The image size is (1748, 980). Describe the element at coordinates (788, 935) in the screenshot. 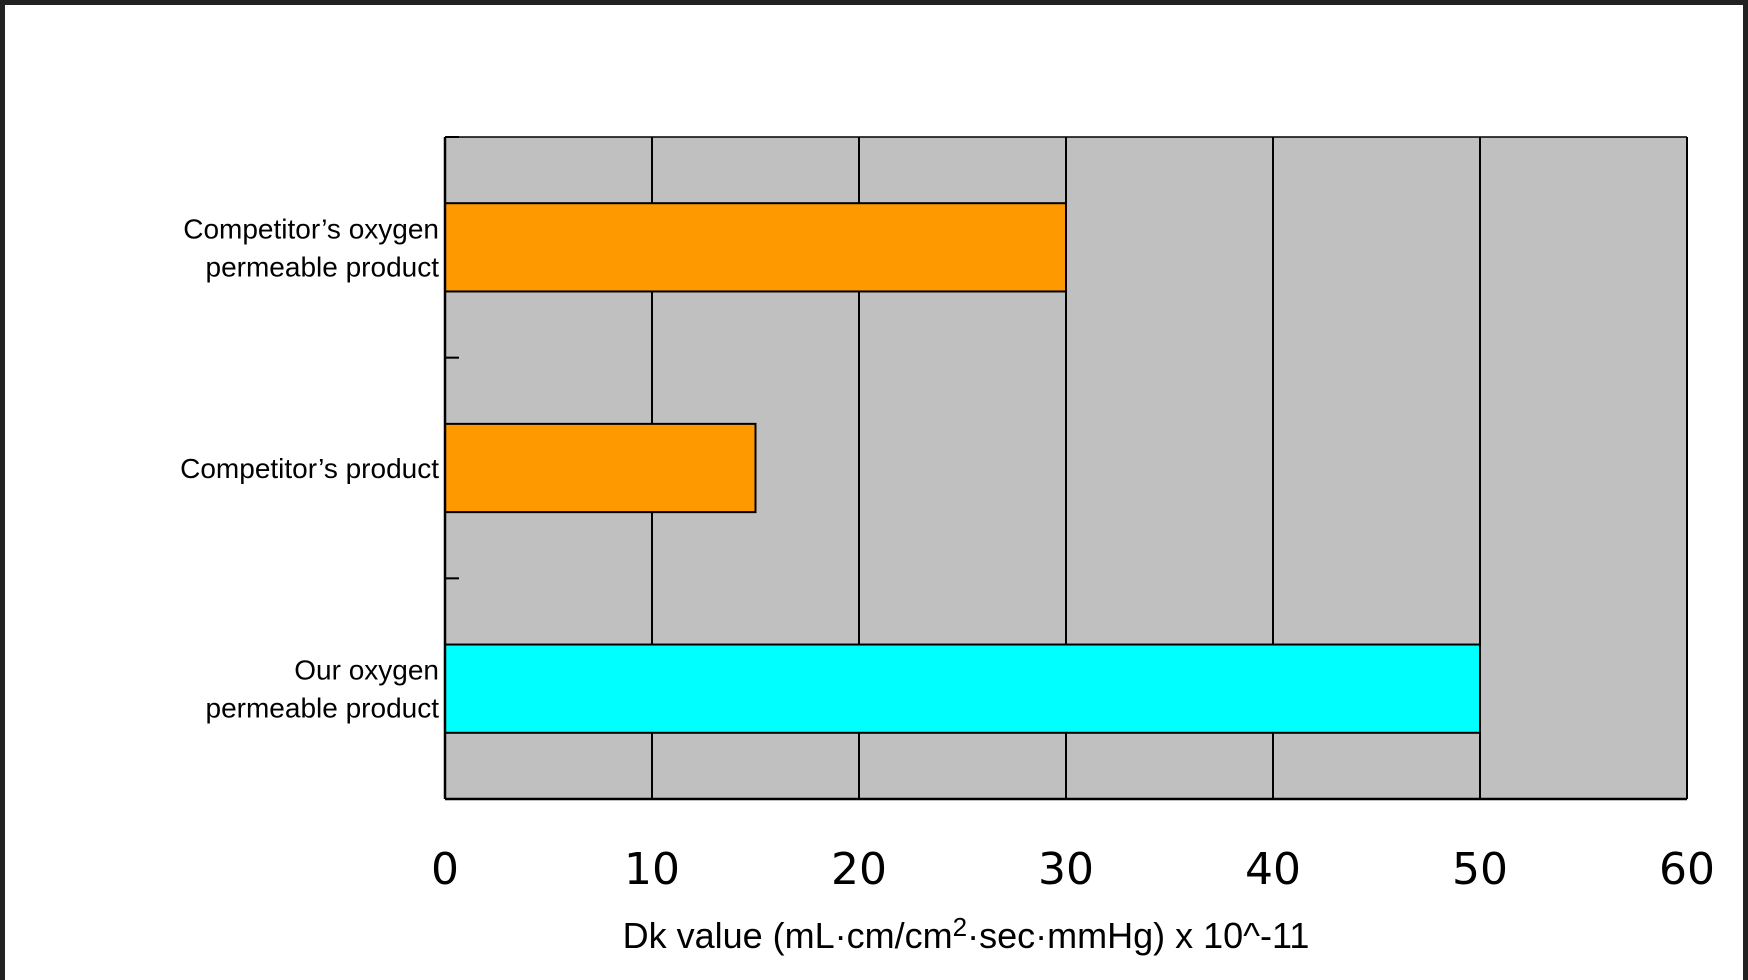

I see `x-axis-title-pre: Dk value (mL·cm/cm` at that location.